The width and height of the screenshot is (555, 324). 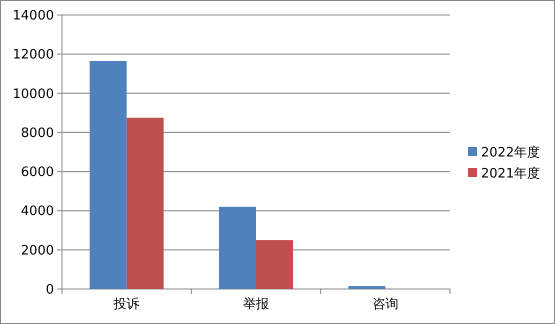 What do you see at coordinates (385, 304) in the screenshot?
I see `x-tick-label: 咨询` at bounding box center [385, 304].